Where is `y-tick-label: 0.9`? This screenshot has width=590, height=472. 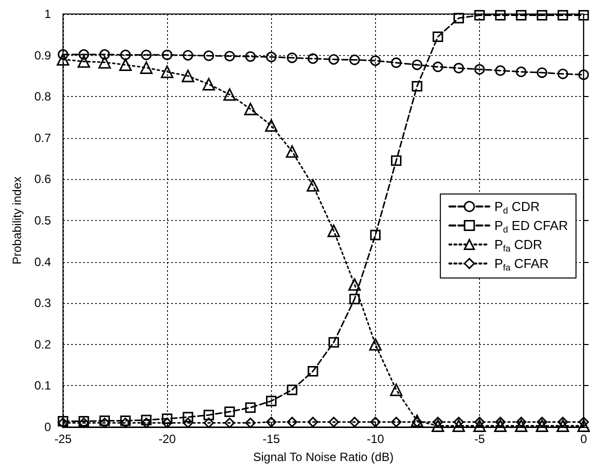 y-tick-label: 0.9 is located at coordinates (43, 55).